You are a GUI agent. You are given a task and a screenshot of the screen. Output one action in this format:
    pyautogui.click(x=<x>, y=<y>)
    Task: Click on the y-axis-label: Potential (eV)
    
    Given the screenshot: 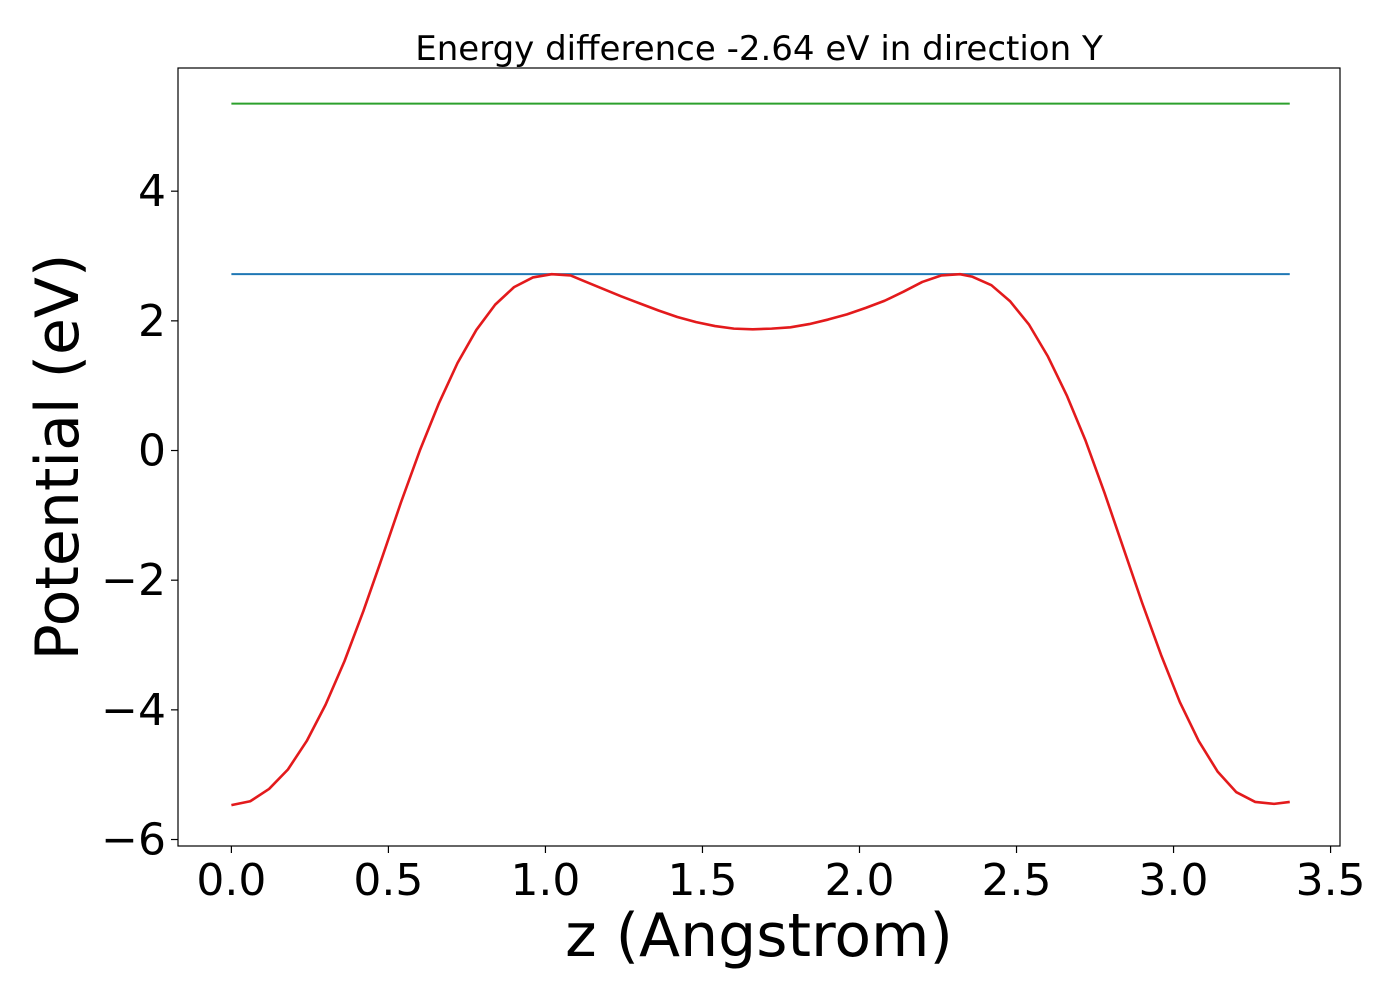 What is the action you would take?
    pyautogui.click(x=58, y=457)
    